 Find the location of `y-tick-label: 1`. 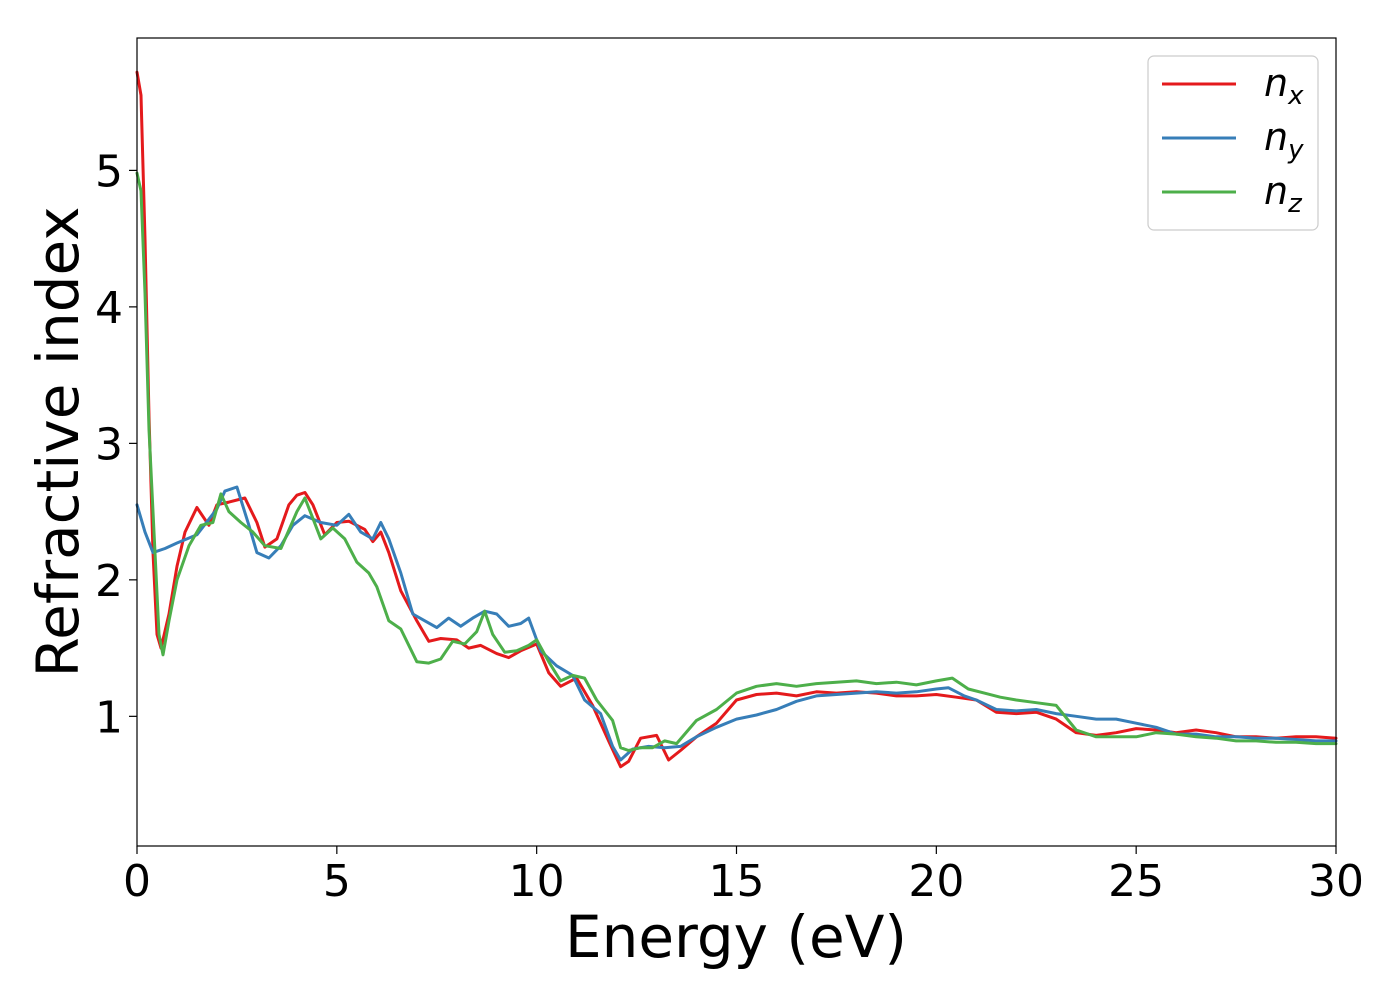

y-tick-label: 1 is located at coordinates (109, 717).